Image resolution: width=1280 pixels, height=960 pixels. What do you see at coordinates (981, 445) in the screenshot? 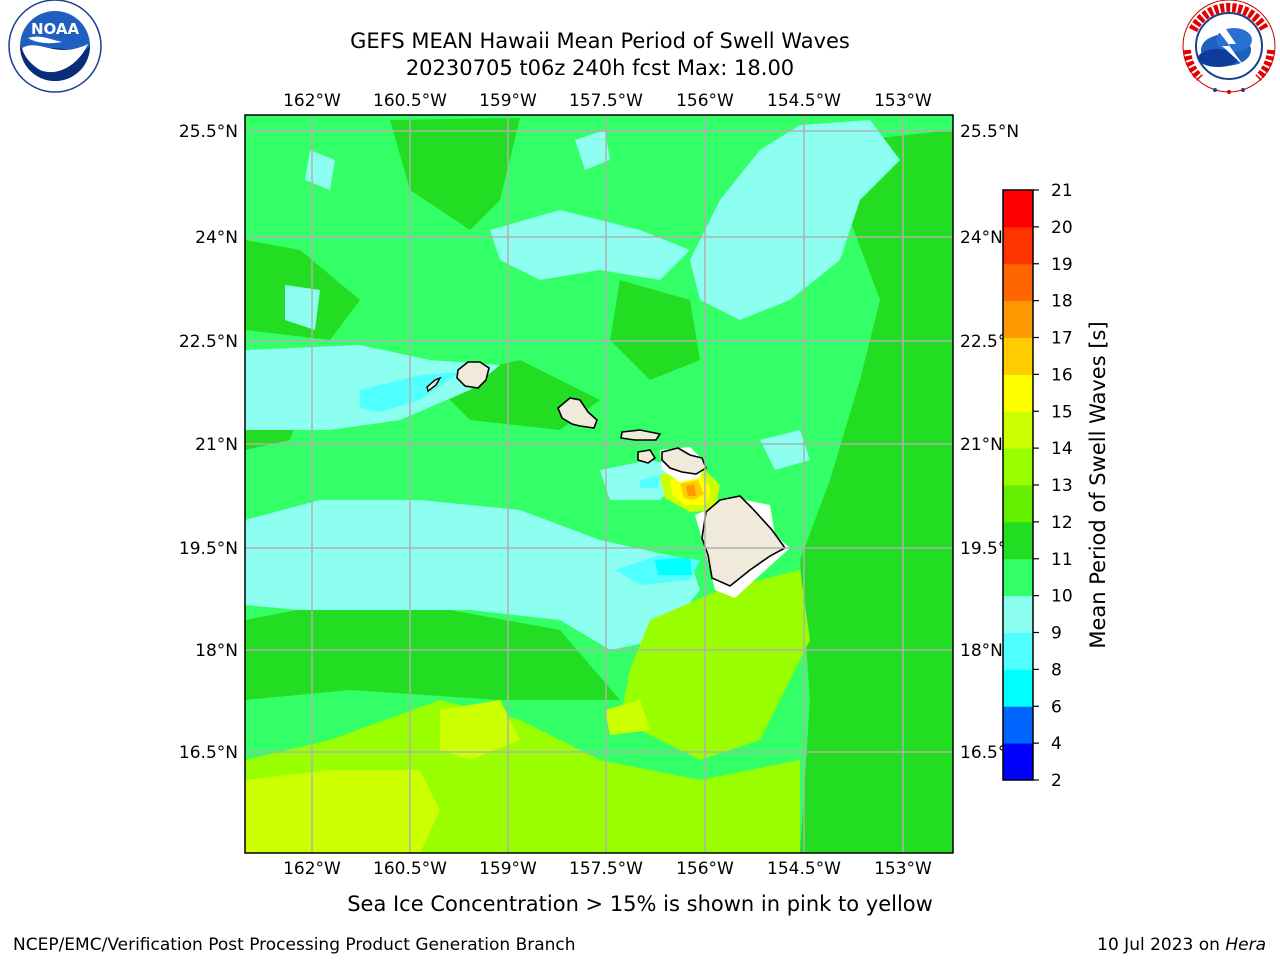
I see `lat-label-right: 21°N` at bounding box center [981, 445].